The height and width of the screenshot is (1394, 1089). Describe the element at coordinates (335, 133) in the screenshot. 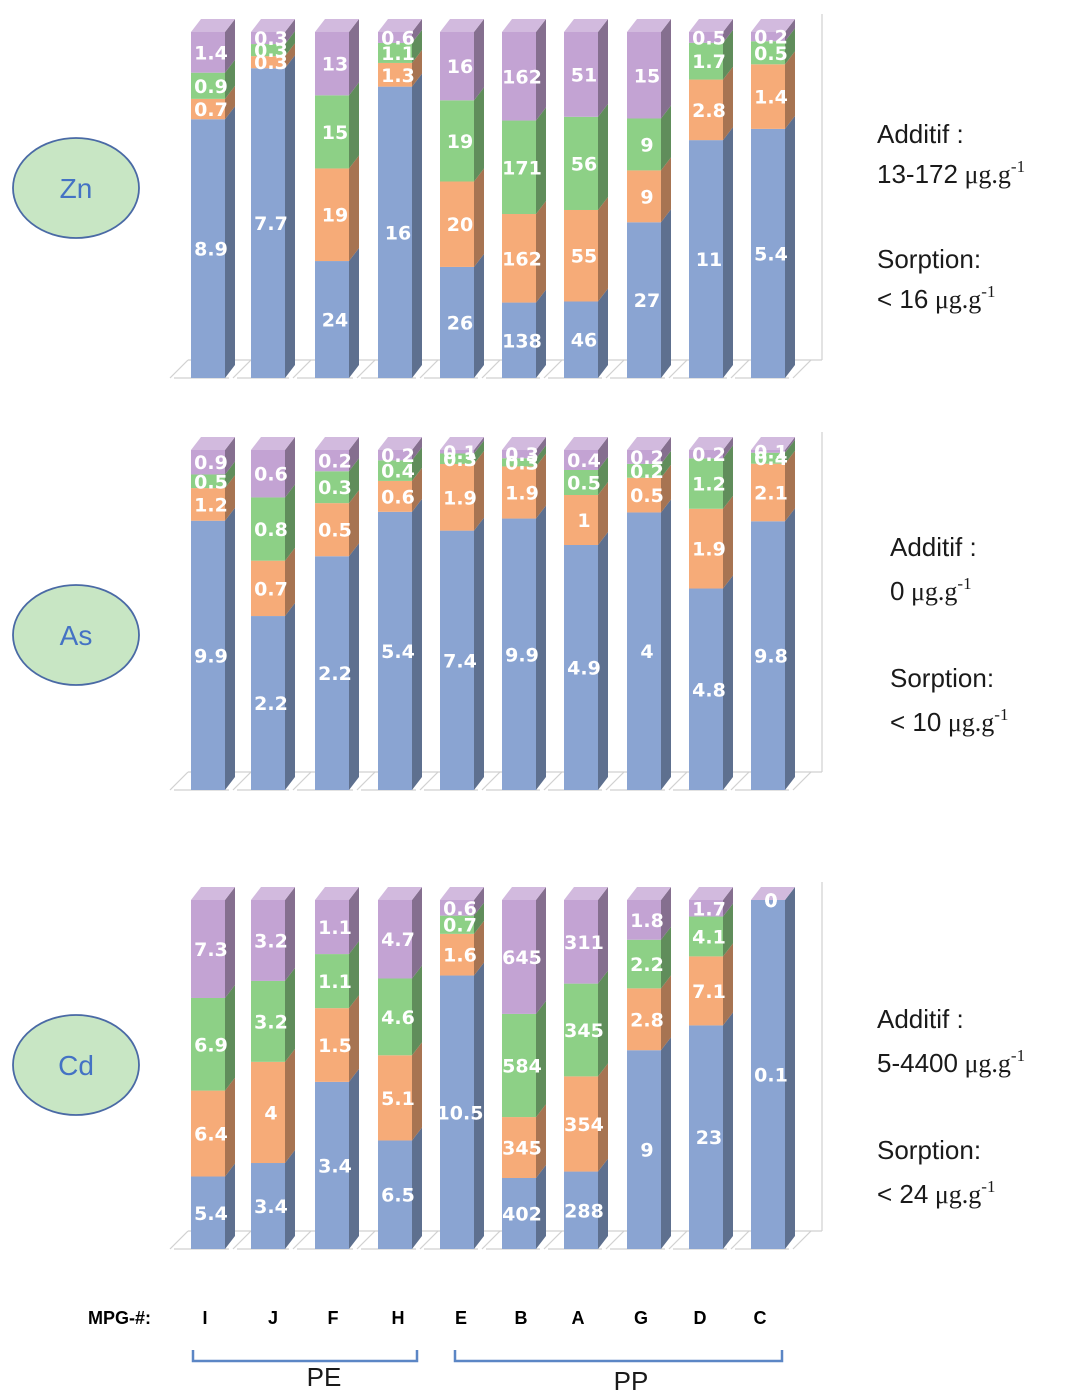

I see `data-label-F-3: 15` at that location.